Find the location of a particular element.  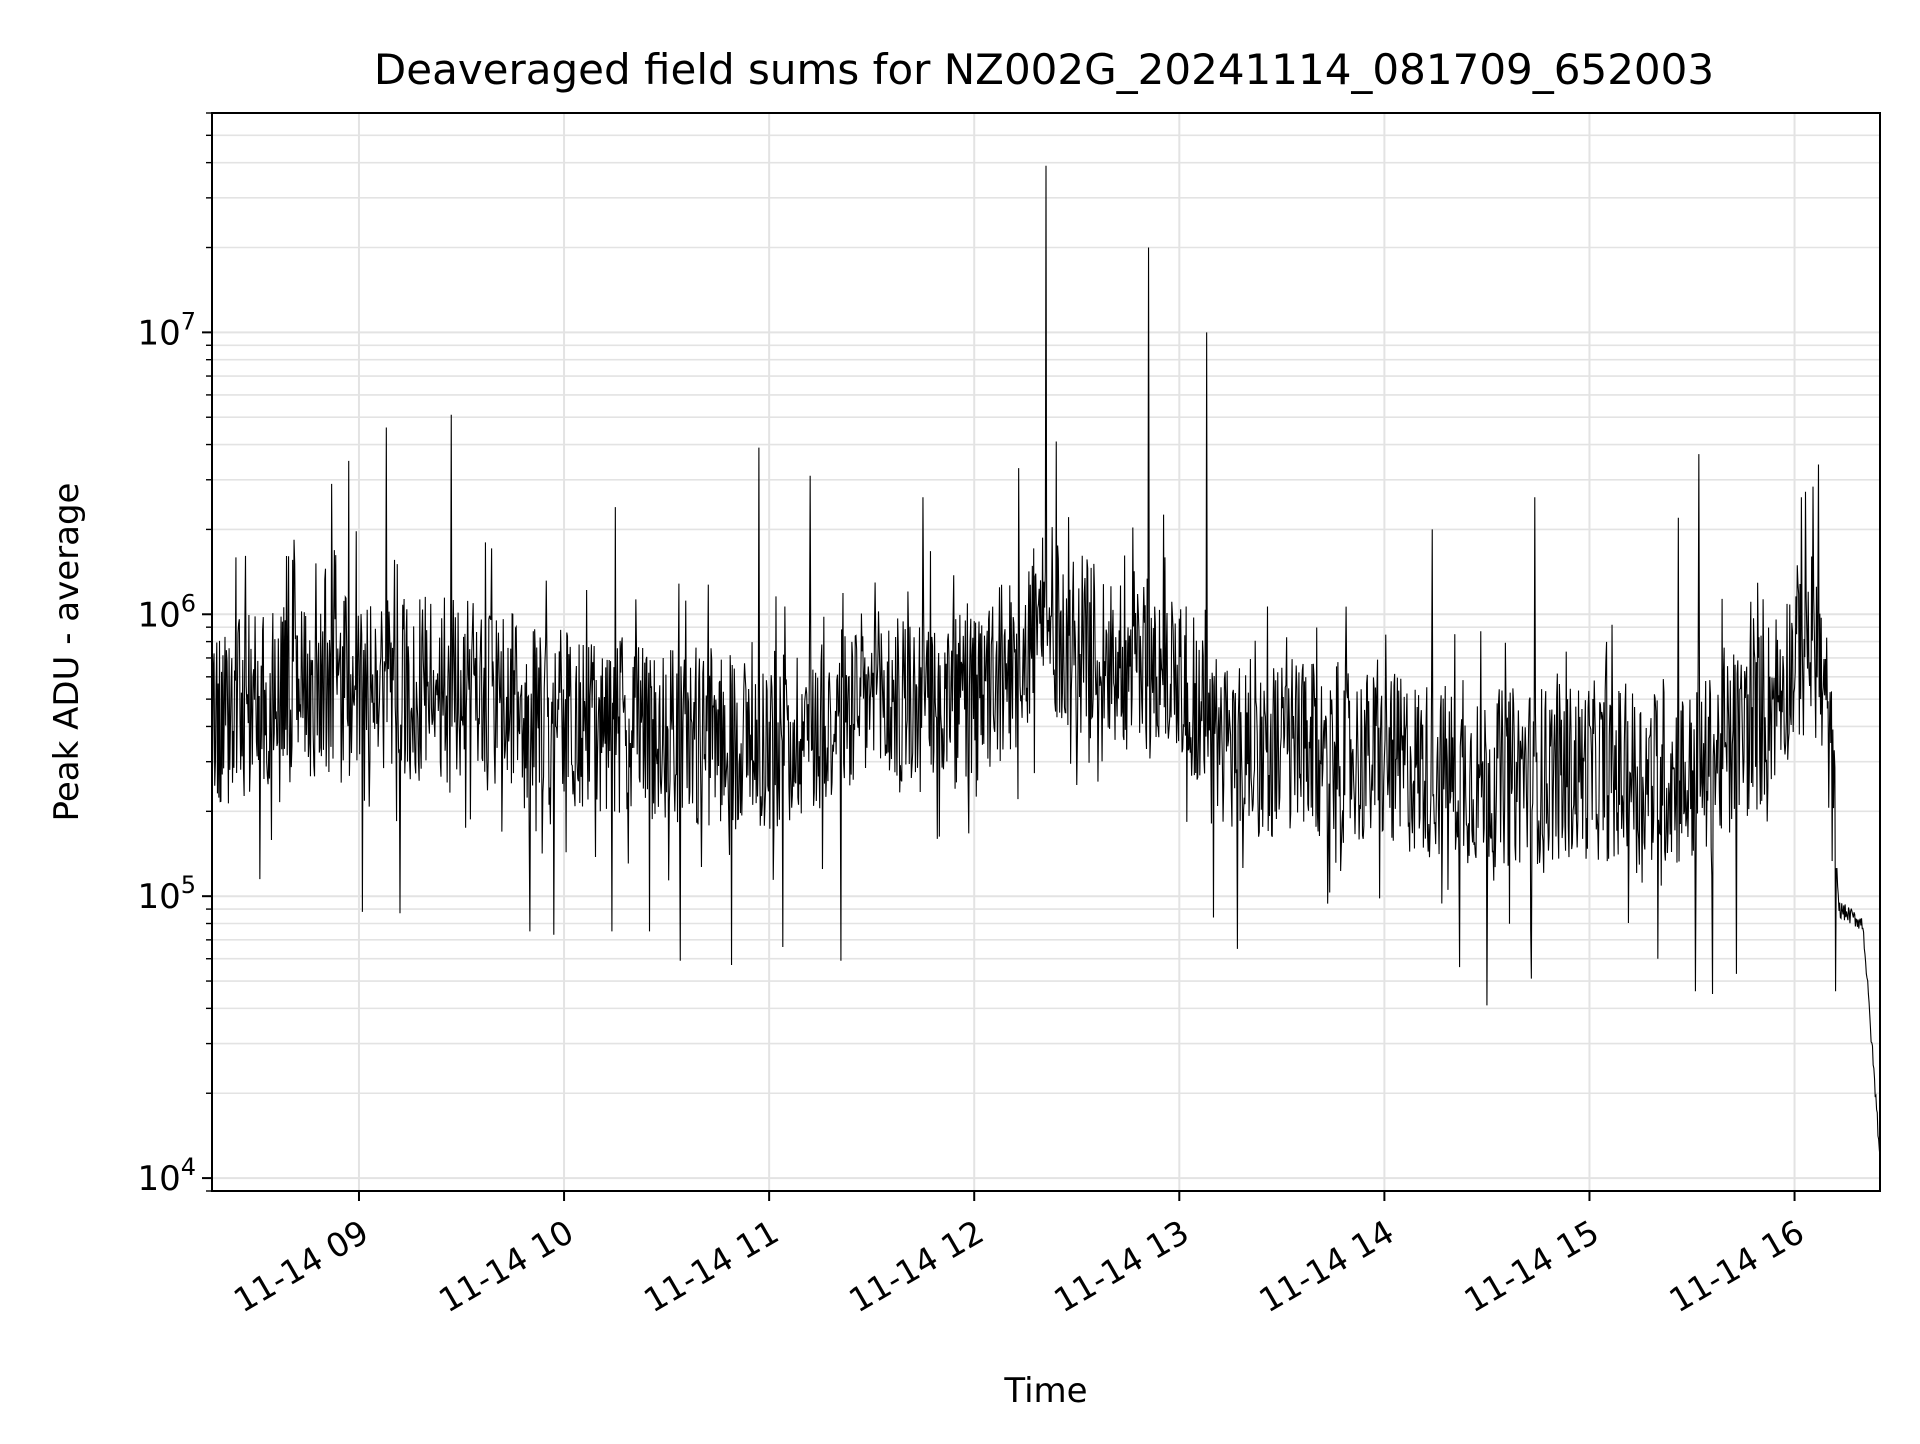

y-tick-exponent: 4 is located at coordinates (188, 1167).